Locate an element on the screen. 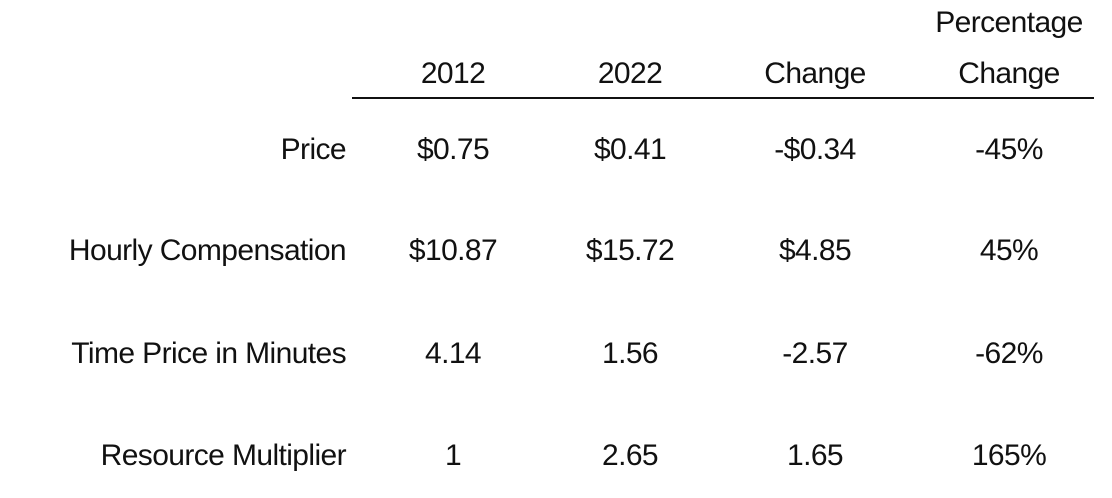 The image size is (1112, 498). cell-price-percentage-change: -45% is located at coordinates (1009, 149).